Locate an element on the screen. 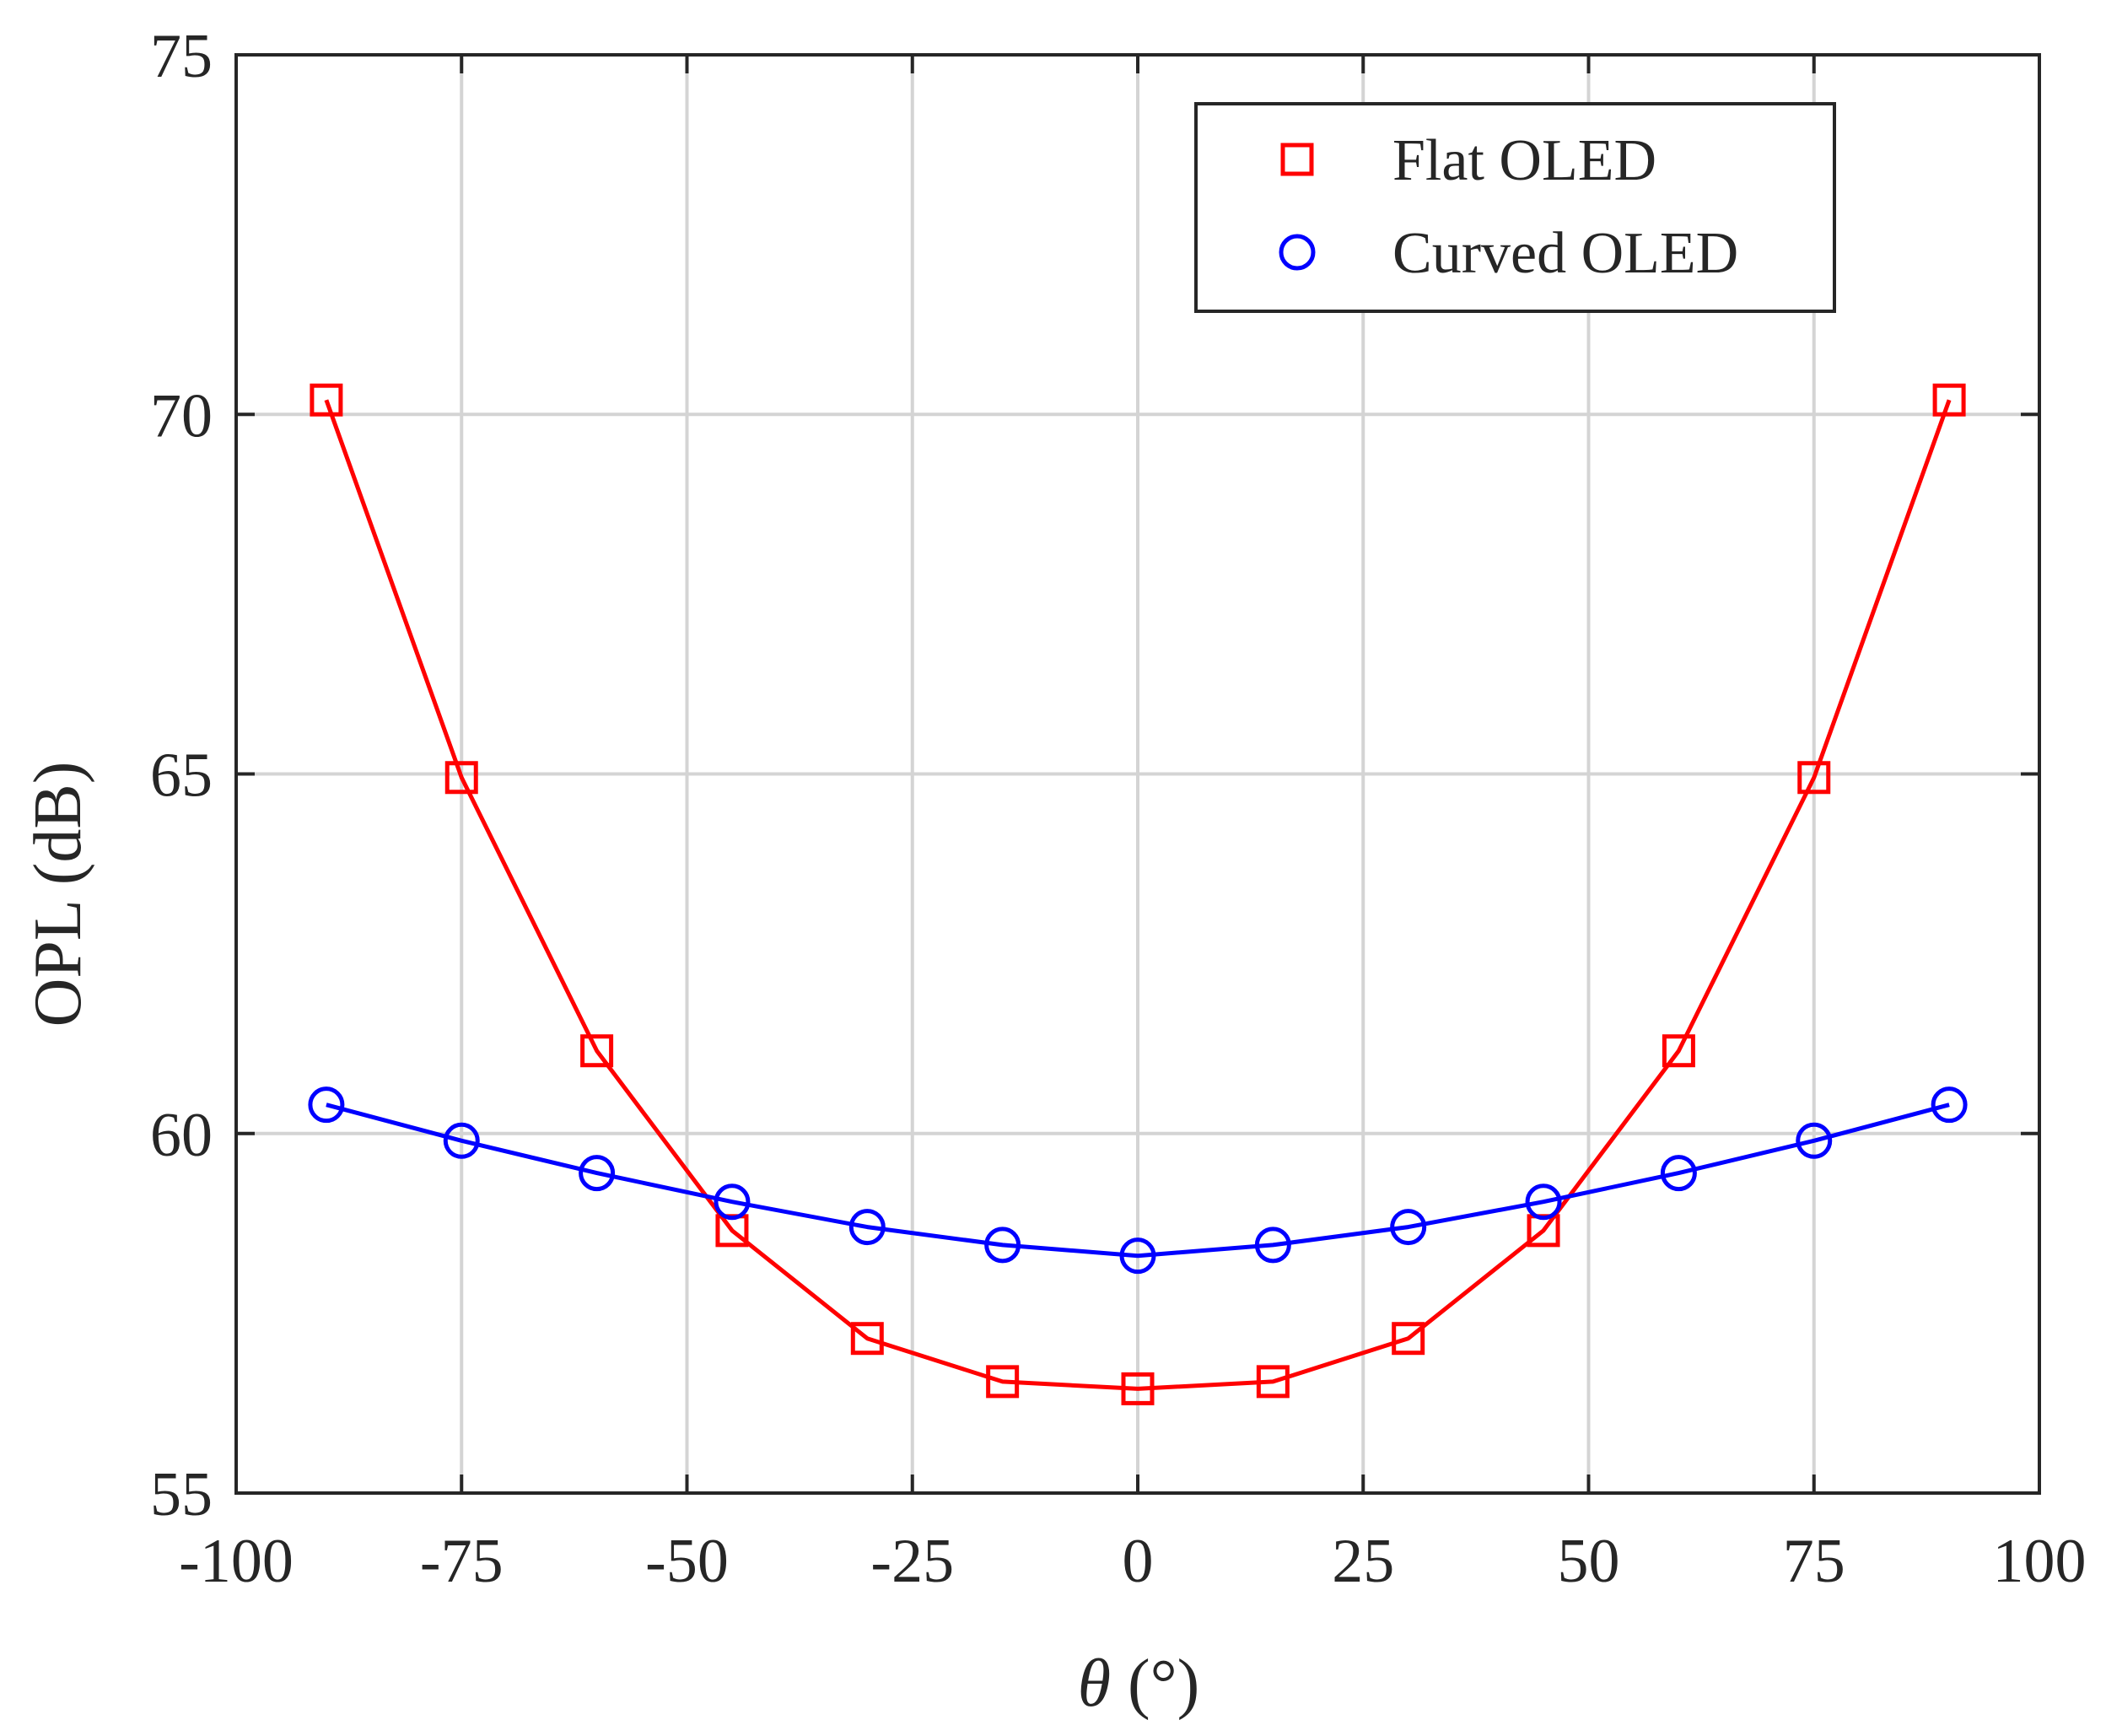 Image resolution: width=2106 pixels, height=1736 pixels. y-tick-label: 75 is located at coordinates (181, 57).